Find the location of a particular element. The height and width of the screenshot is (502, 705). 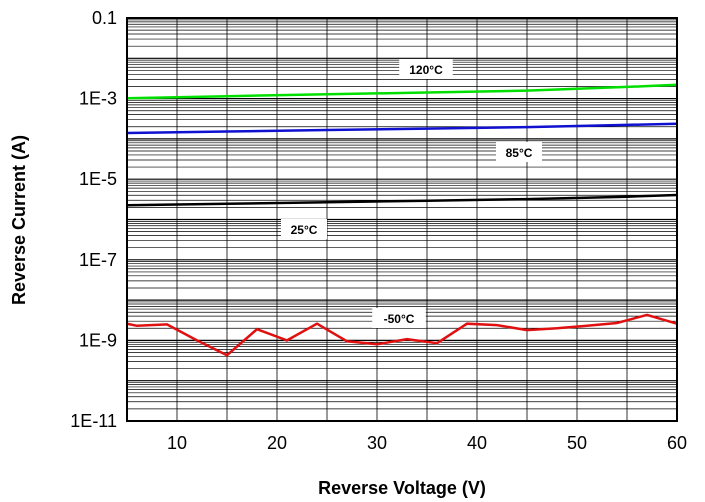

x-tick-label: 60 is located at coordinates (677, 443).